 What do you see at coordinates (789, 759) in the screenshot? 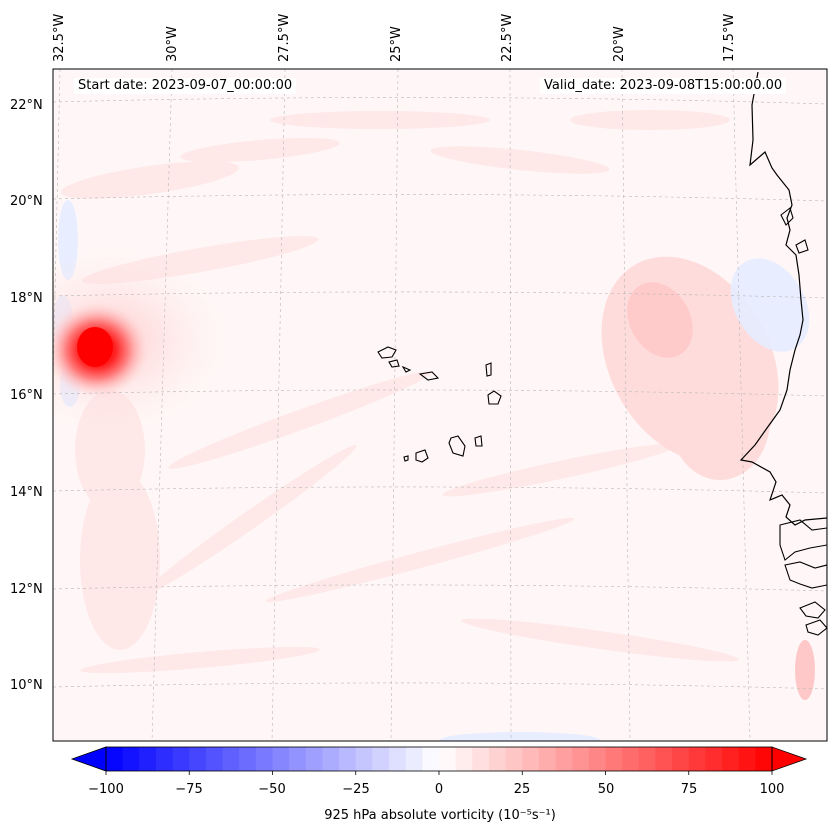
I see `colorbar-max-extend` at bounding box center [789, 759].